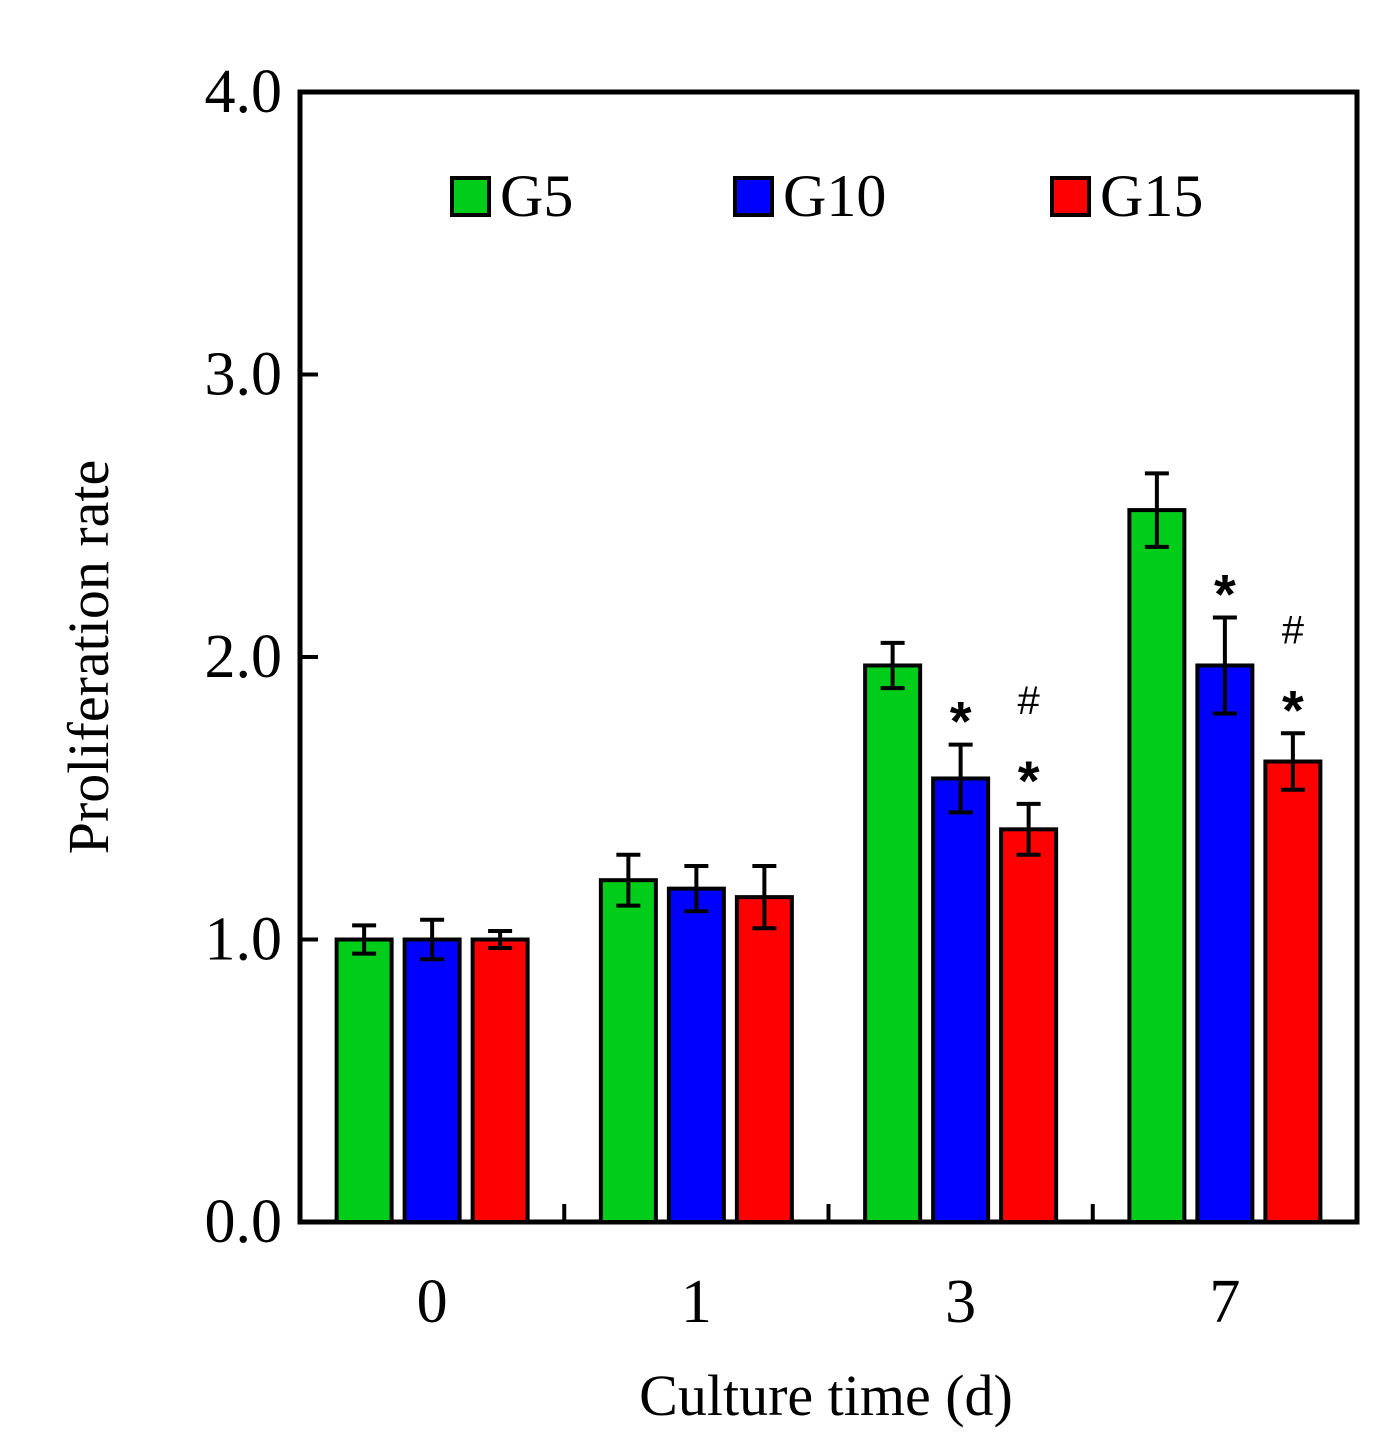 The image size is (1386, 1451). Describe the element at coordinates (244, 657) in the screenshot. I see `y-tick-label: 2.0` at that location.